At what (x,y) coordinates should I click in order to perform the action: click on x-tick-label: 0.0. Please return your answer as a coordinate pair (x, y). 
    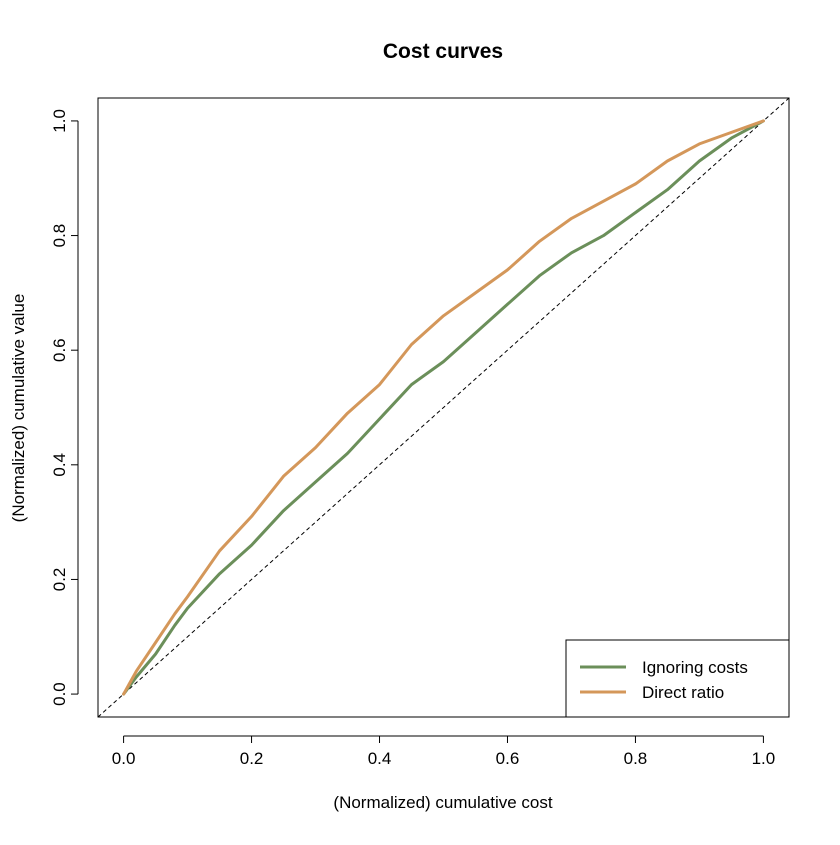
    Looking at the image, I should click on (124, 758).